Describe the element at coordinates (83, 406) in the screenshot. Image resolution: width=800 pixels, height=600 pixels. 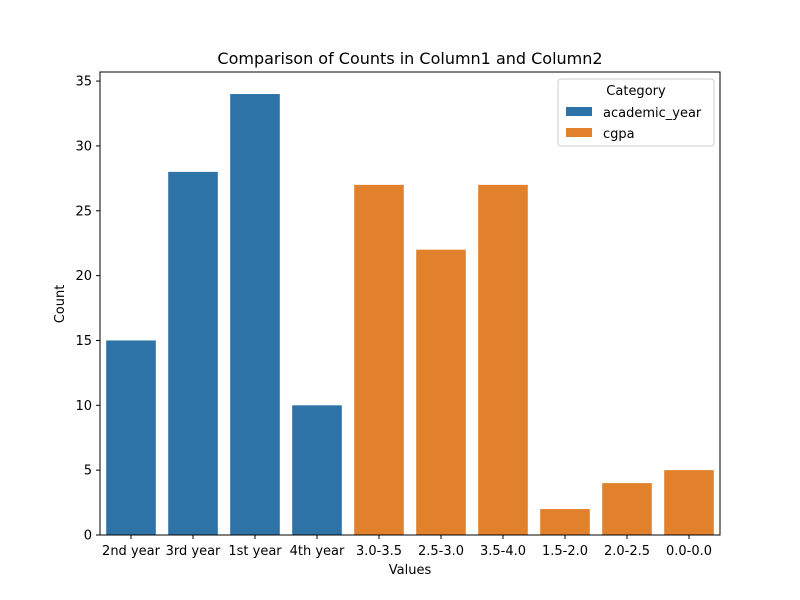
I see `y-tick-label: 10` at that location.